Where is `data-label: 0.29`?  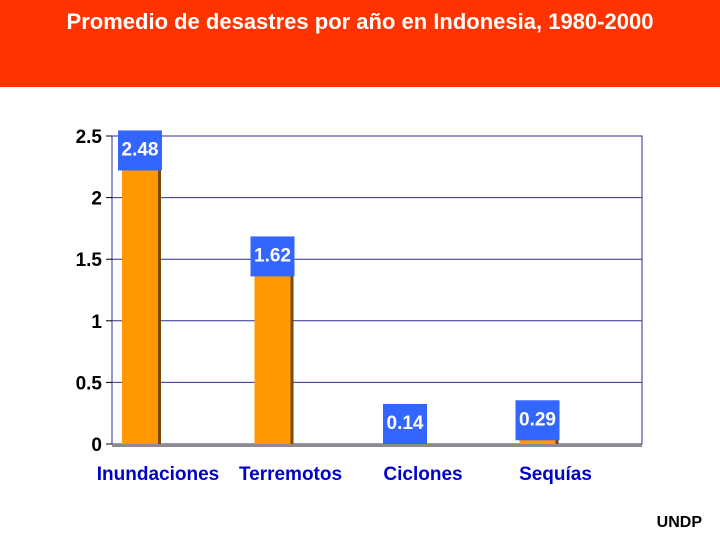
data-label: 0.29 is located at coordinates (537, 419).